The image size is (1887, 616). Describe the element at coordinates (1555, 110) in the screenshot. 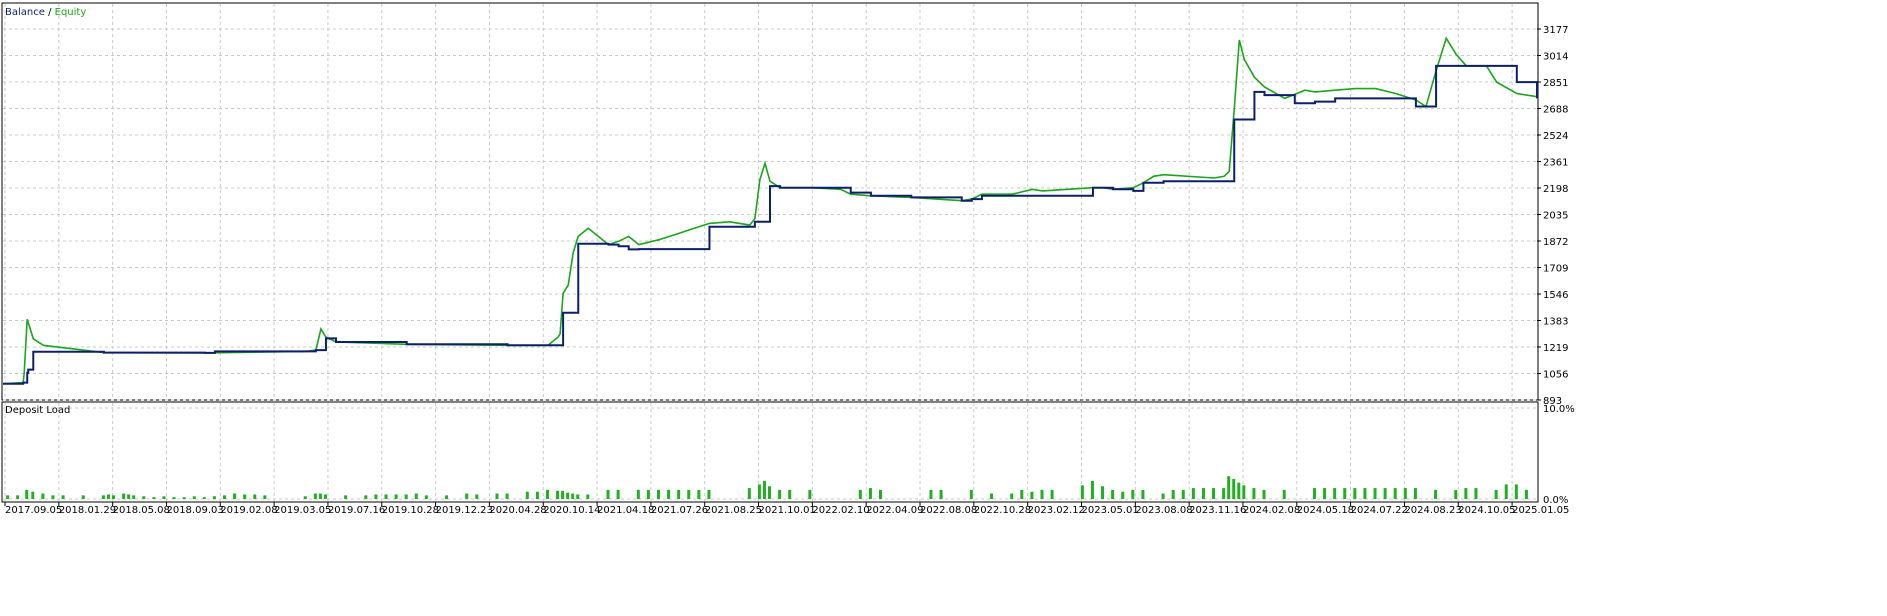

I see `equity-y-tick-label: 2688` at that location.